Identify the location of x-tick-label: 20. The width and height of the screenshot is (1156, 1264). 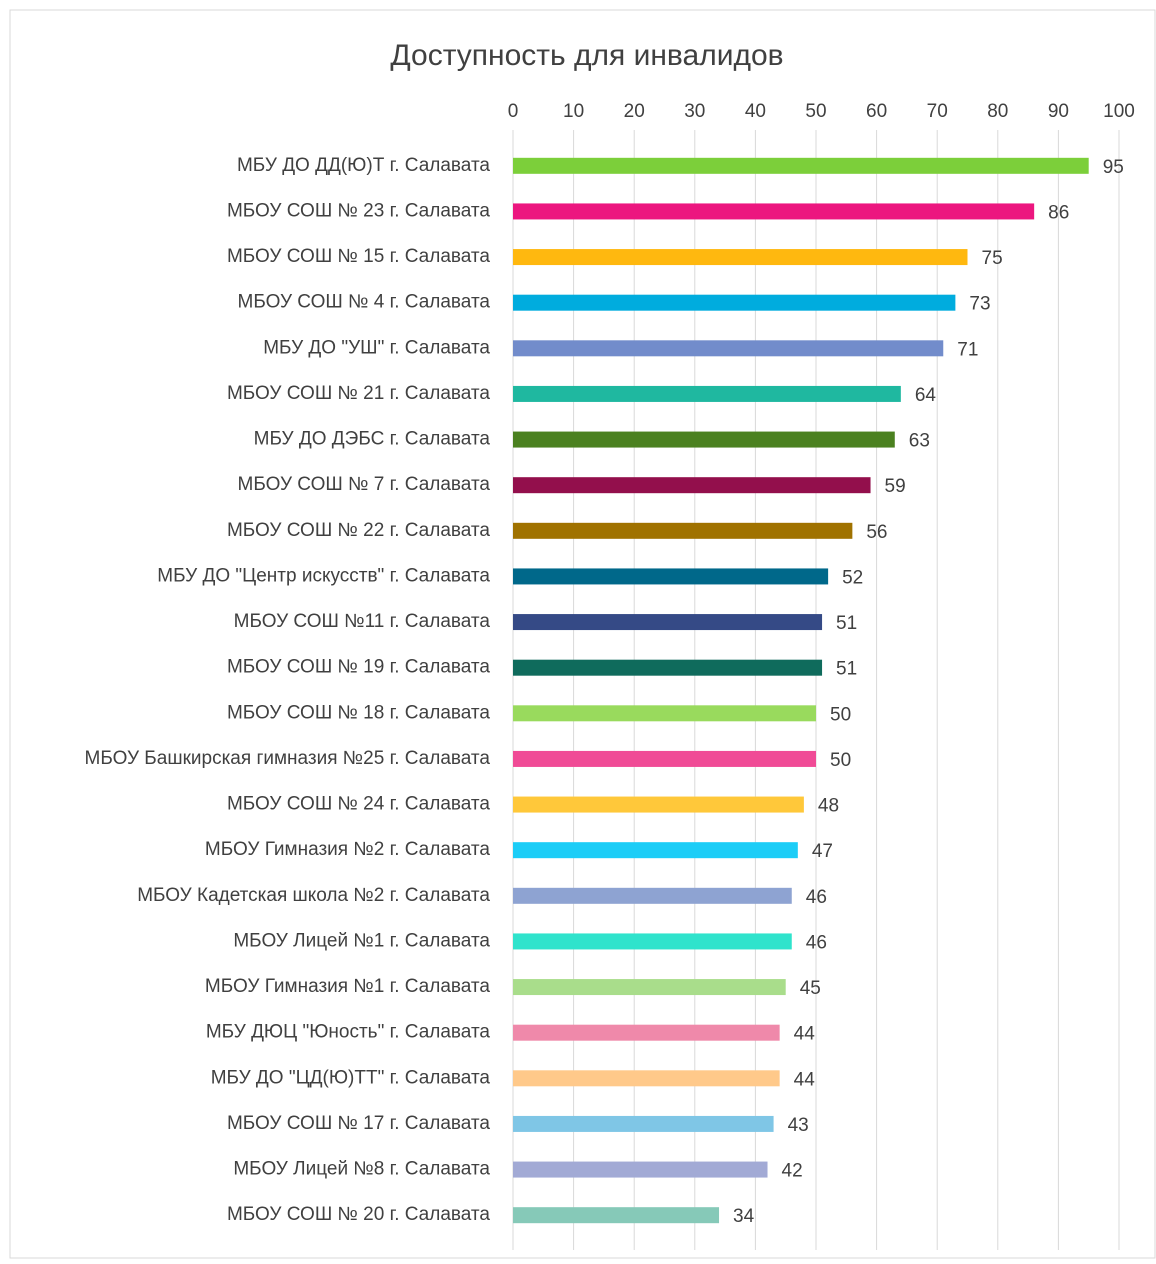
(634, 111).